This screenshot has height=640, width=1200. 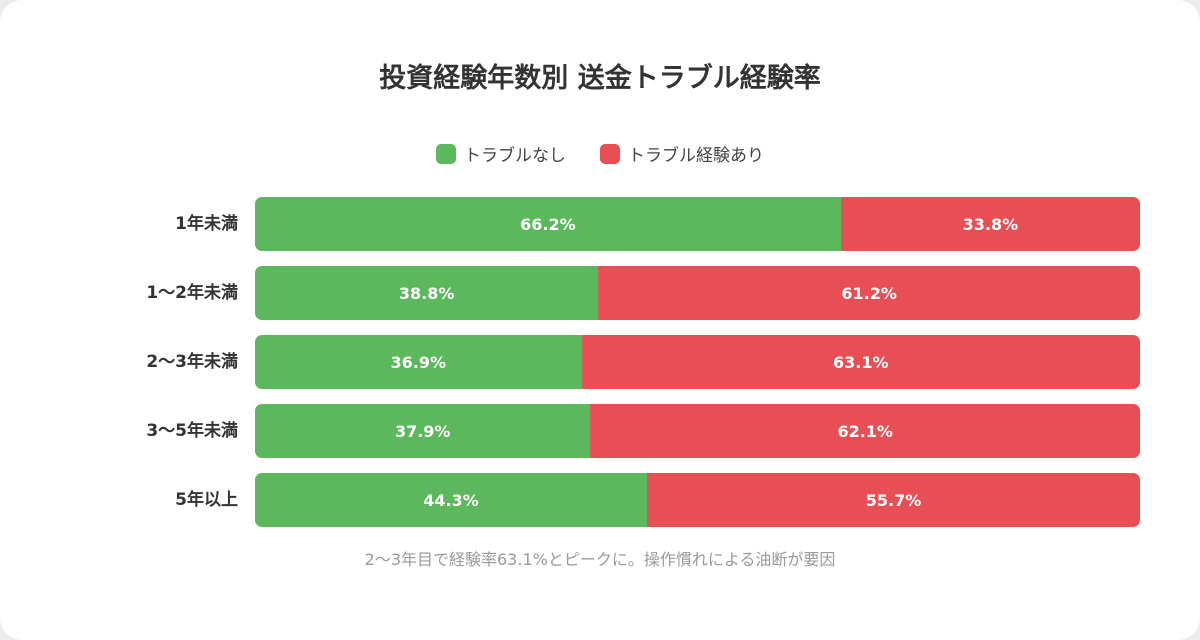 I want to click on bar-segment-no-trouble: 66.2%, so click(x=548, y=224).